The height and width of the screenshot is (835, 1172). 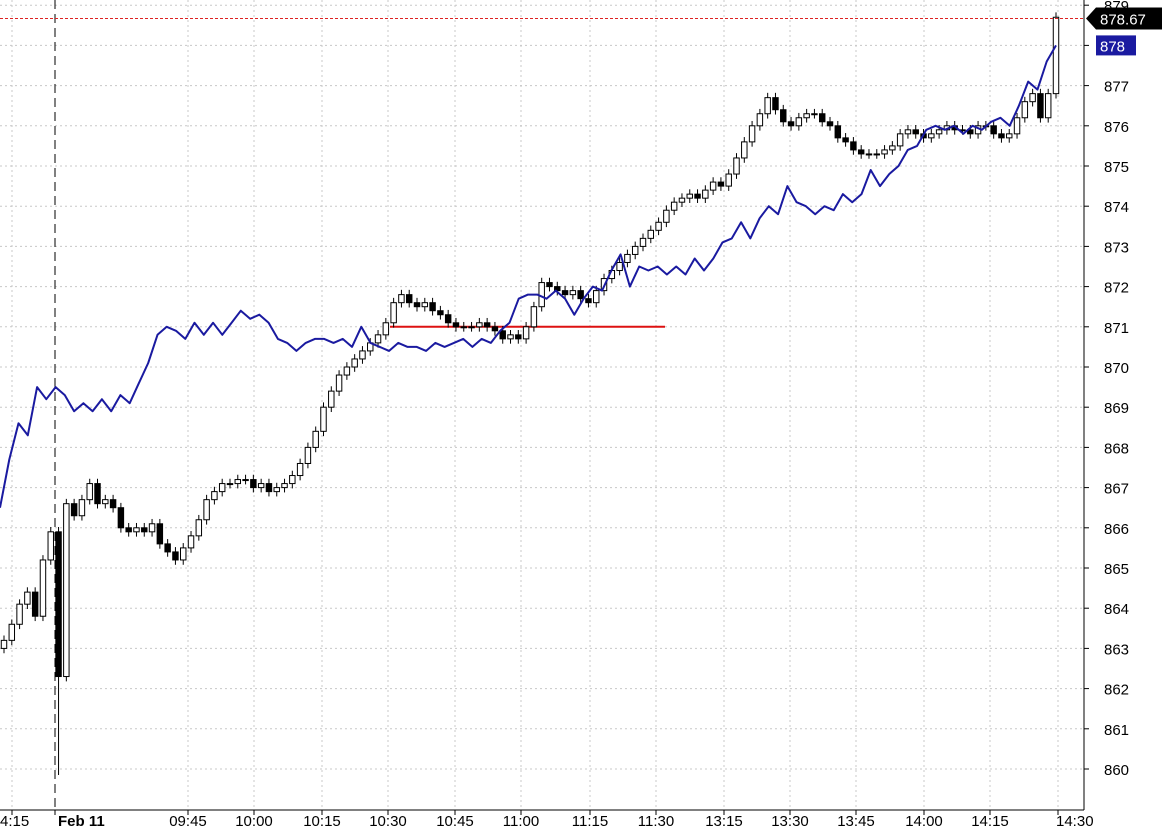 What do you see at coordinates (1124, 31) in the screenshot?
I see `price-tags: 878.67 878` at bounding box center [1124, 31].